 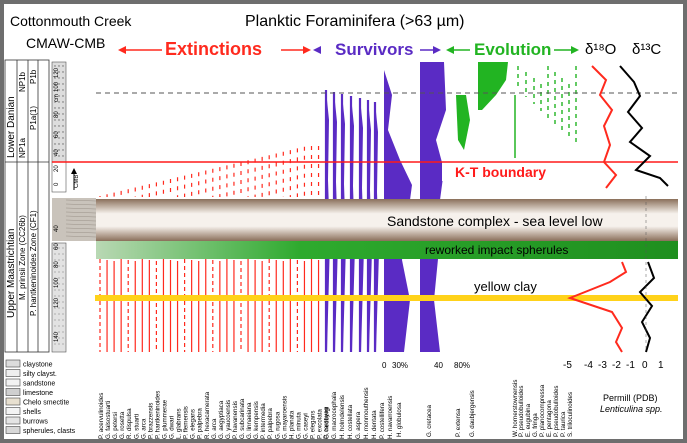 What do you see at coordinates (57, 246) in the screenshot?
I see `depth-tick: 60` at bounding box center [57, 246].